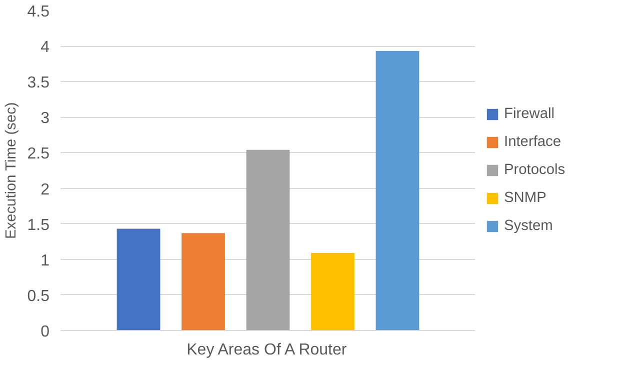  I want to click on y-tick-label: 4, so click(45, 47).